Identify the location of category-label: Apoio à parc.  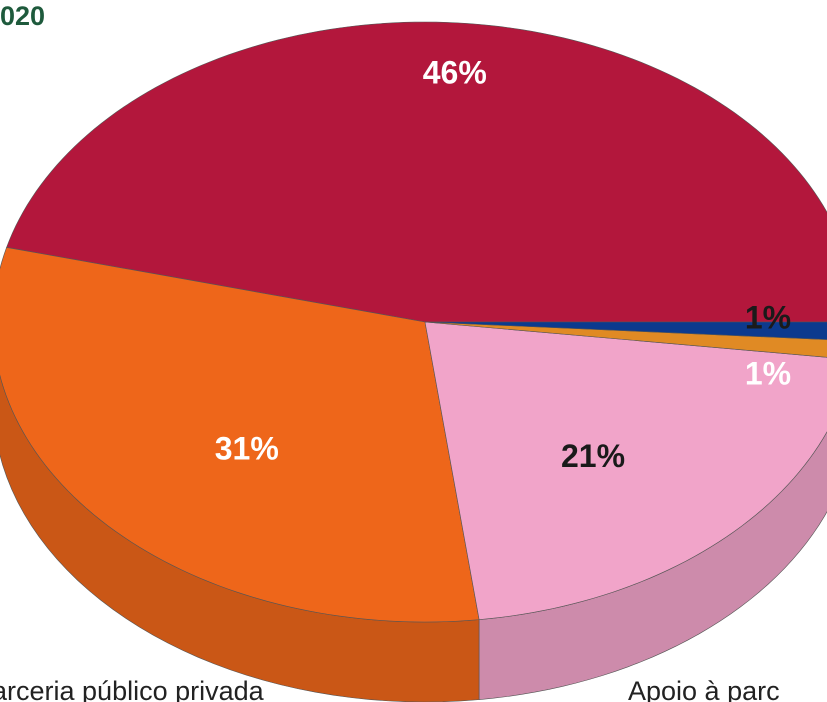
(704, 689).